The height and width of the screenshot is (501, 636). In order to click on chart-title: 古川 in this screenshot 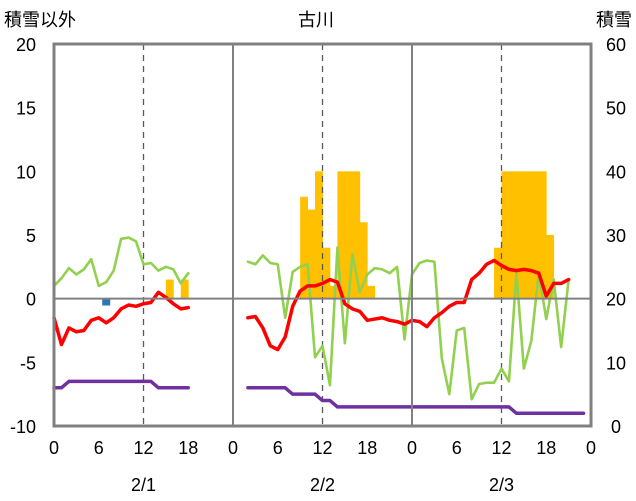, I will do `click(316, 20)`.